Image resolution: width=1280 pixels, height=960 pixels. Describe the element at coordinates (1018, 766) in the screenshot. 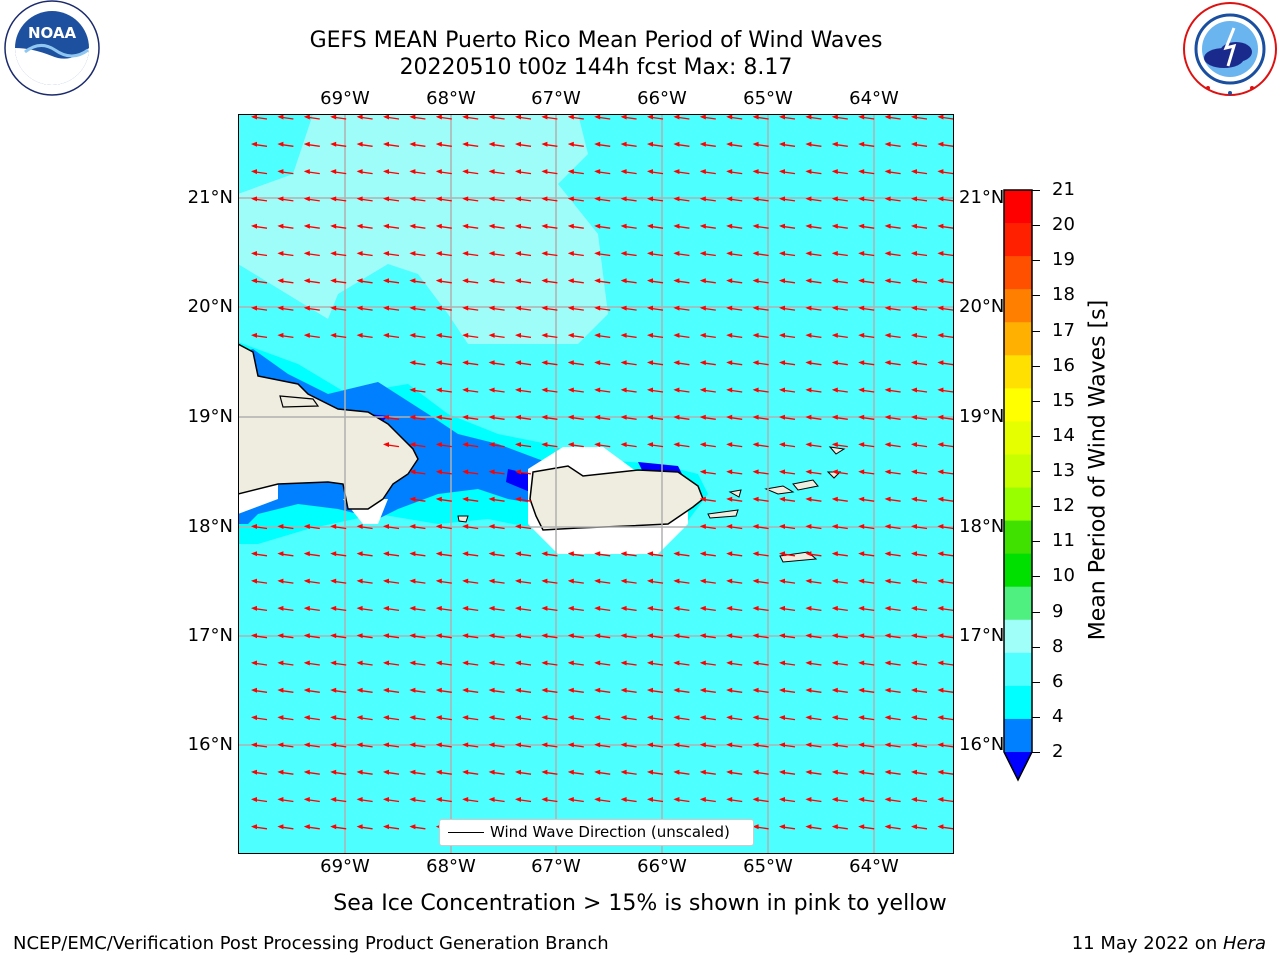

I see `colorbar-extend-arrow` at that location.